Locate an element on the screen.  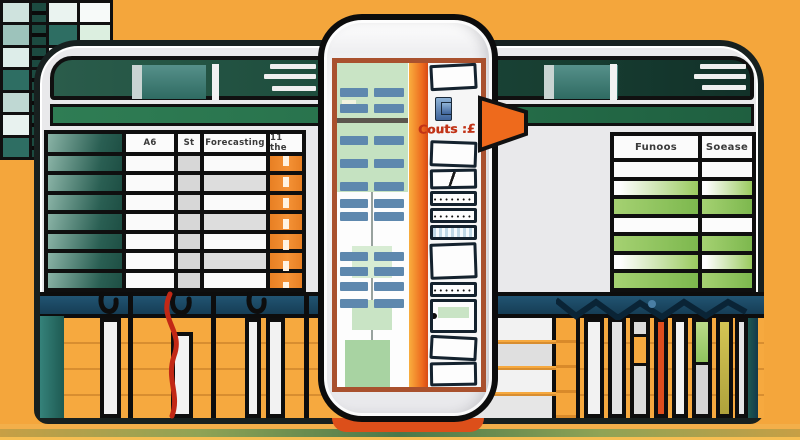
column-header-cell: Funoos is located at coordinates (656, 147).